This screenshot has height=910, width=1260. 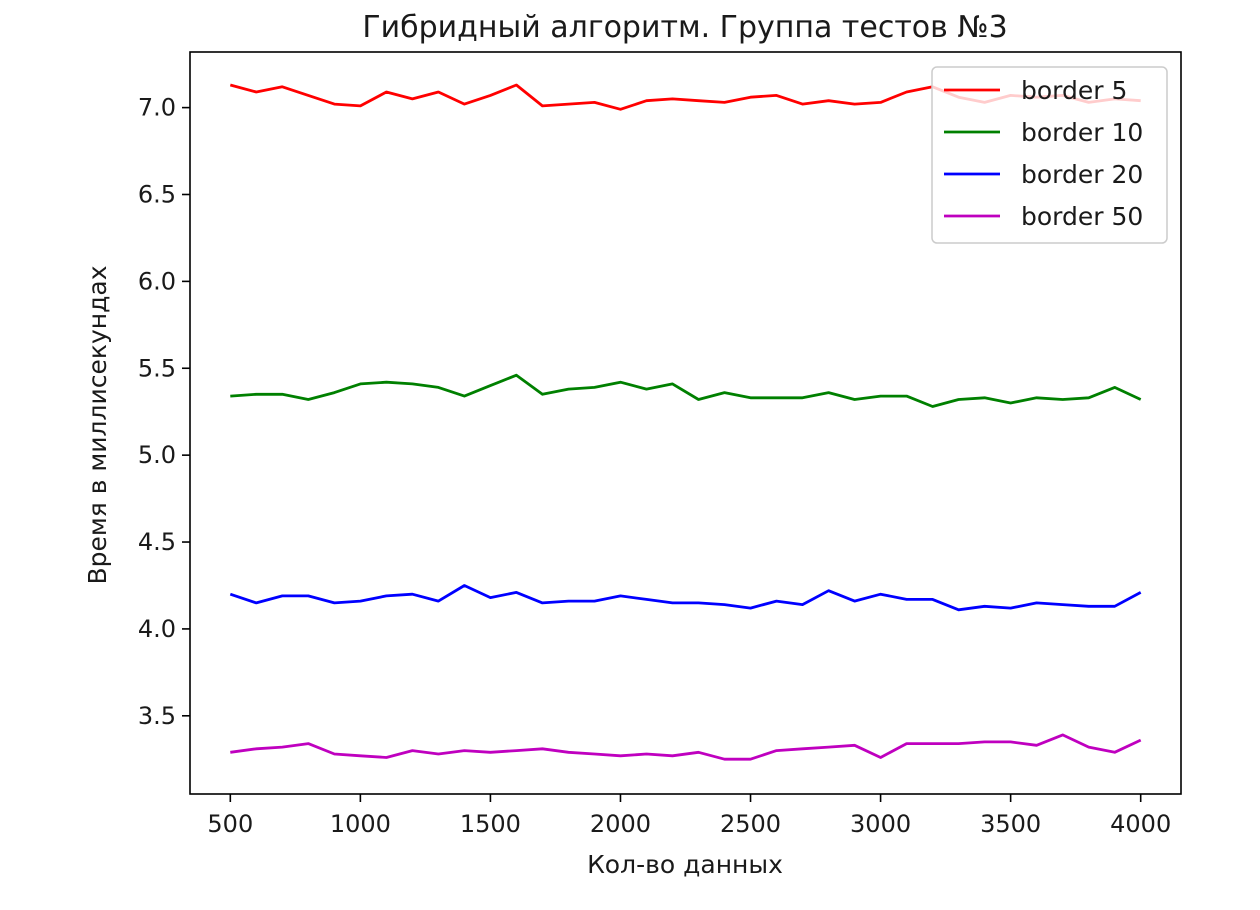 What do you see at coordinates (689, 816) in the screenshot?
I see `x-axis: 500 1000 1500 2000 2500 3000 3500 4000` at bounding box center [689, 816].